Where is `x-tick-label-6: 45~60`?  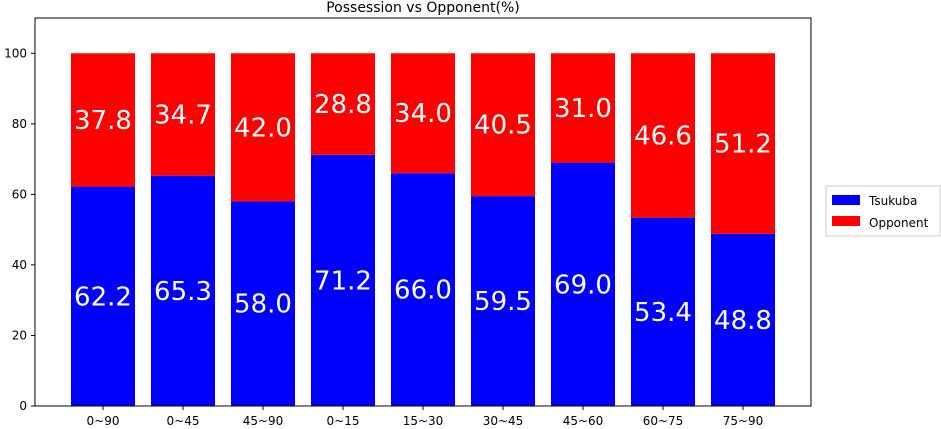 x-tick-label-6: 45~60 is located at coordinates (583, 421).